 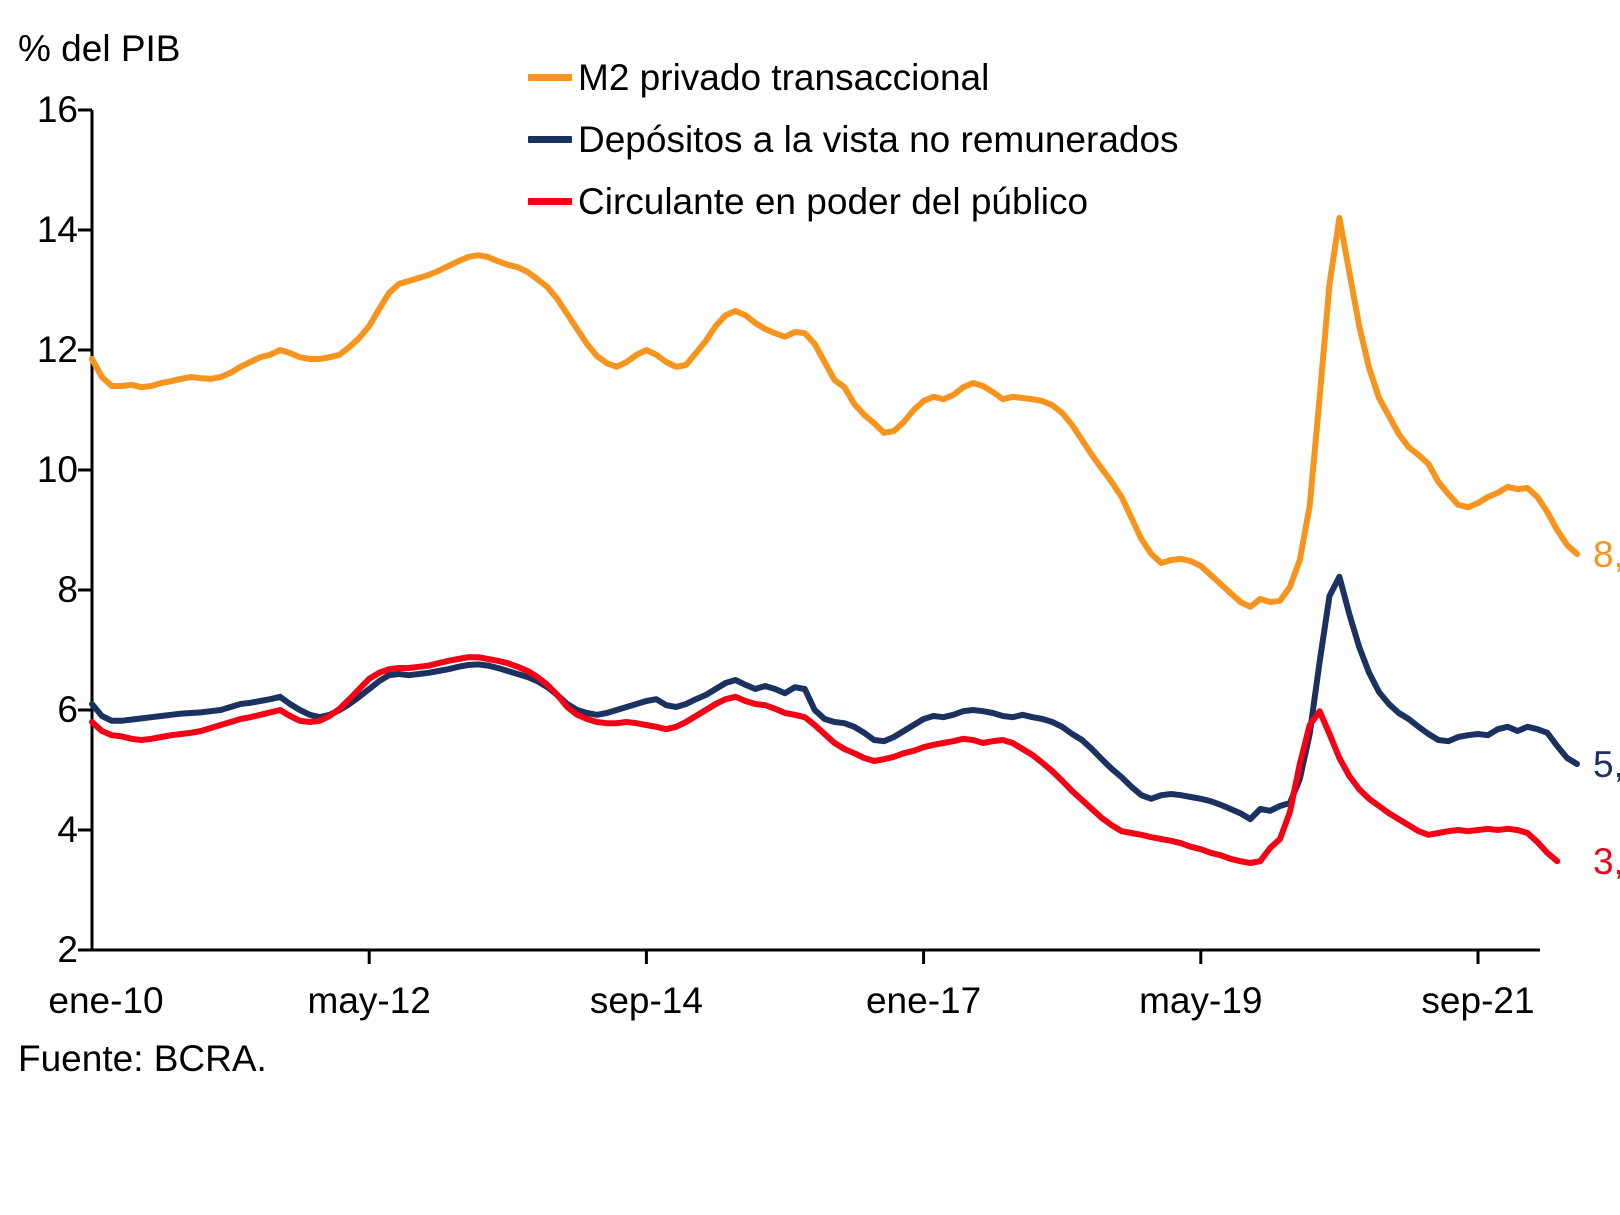 I want to click on end-label-circulante: 3,5, so click(x=1606, y=862).